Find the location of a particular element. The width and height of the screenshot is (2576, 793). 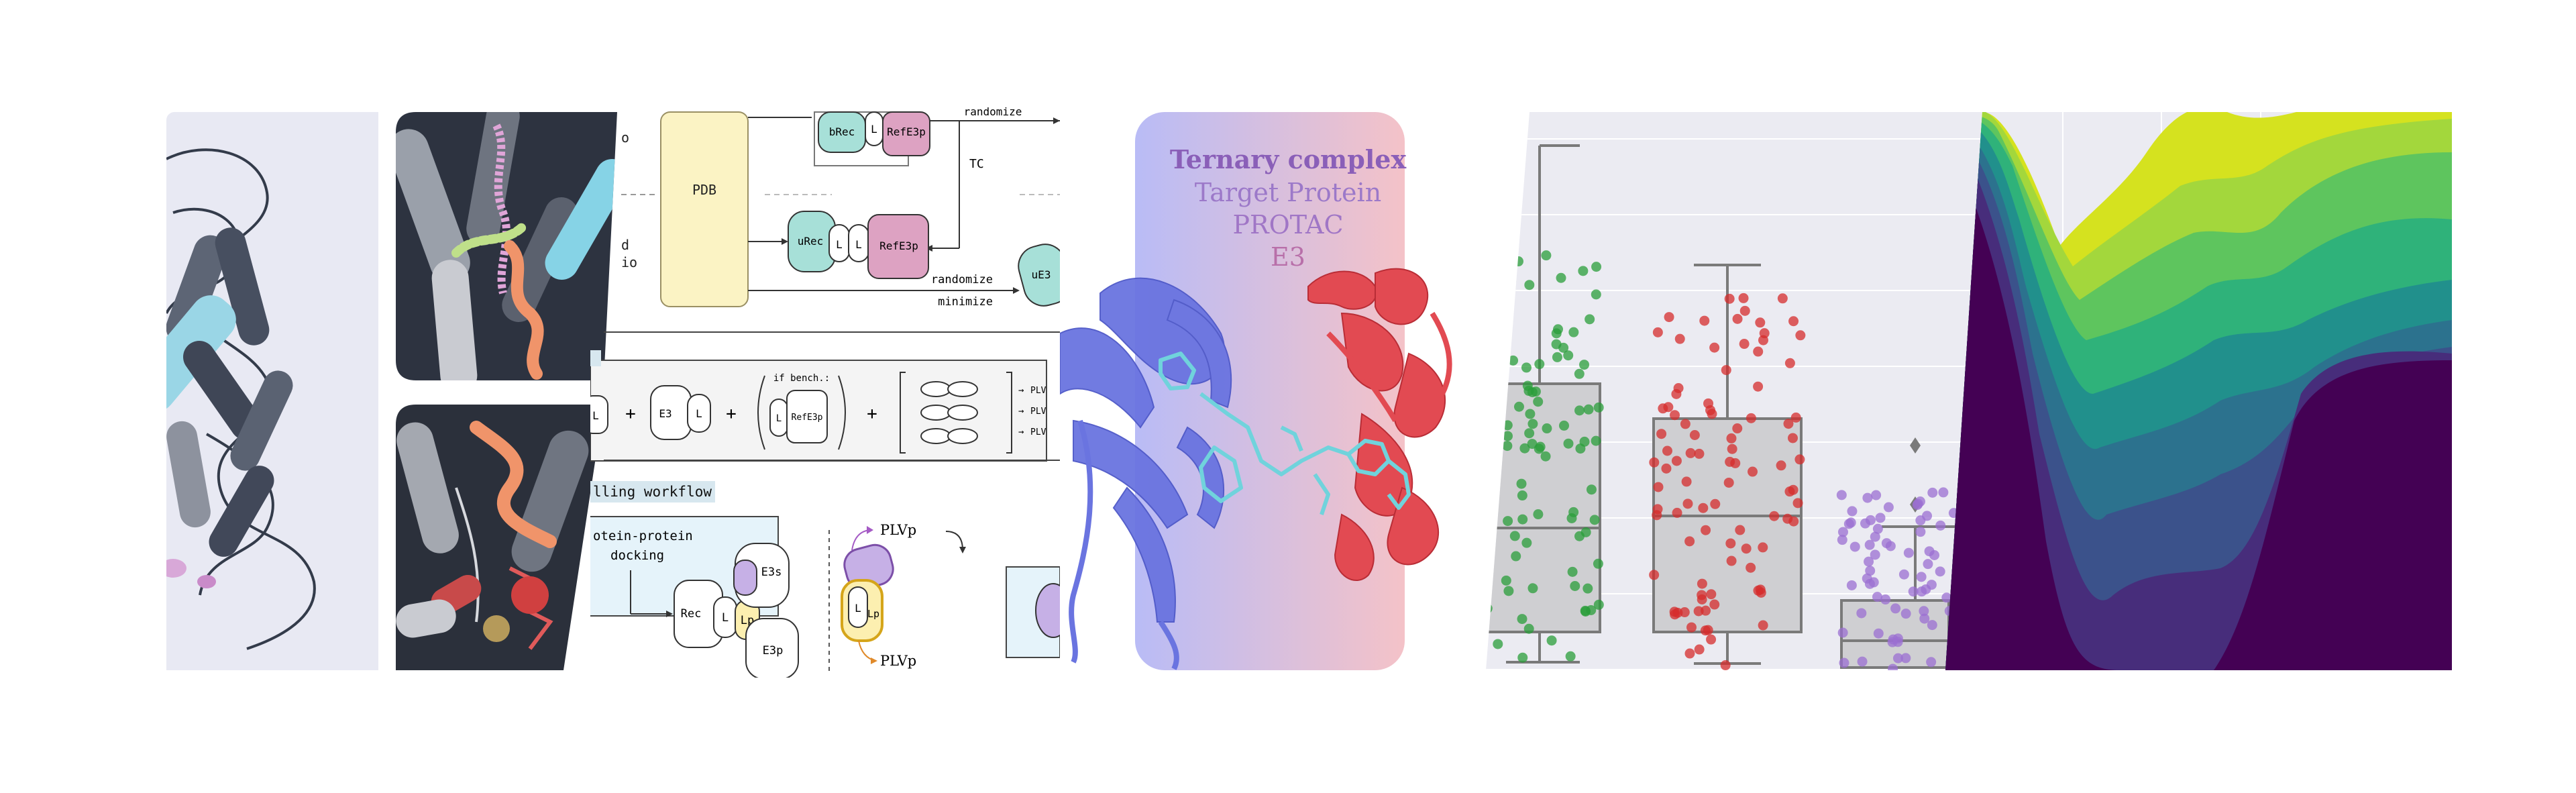

plv-2-label: PLV is located at coordinates (1038, 412).